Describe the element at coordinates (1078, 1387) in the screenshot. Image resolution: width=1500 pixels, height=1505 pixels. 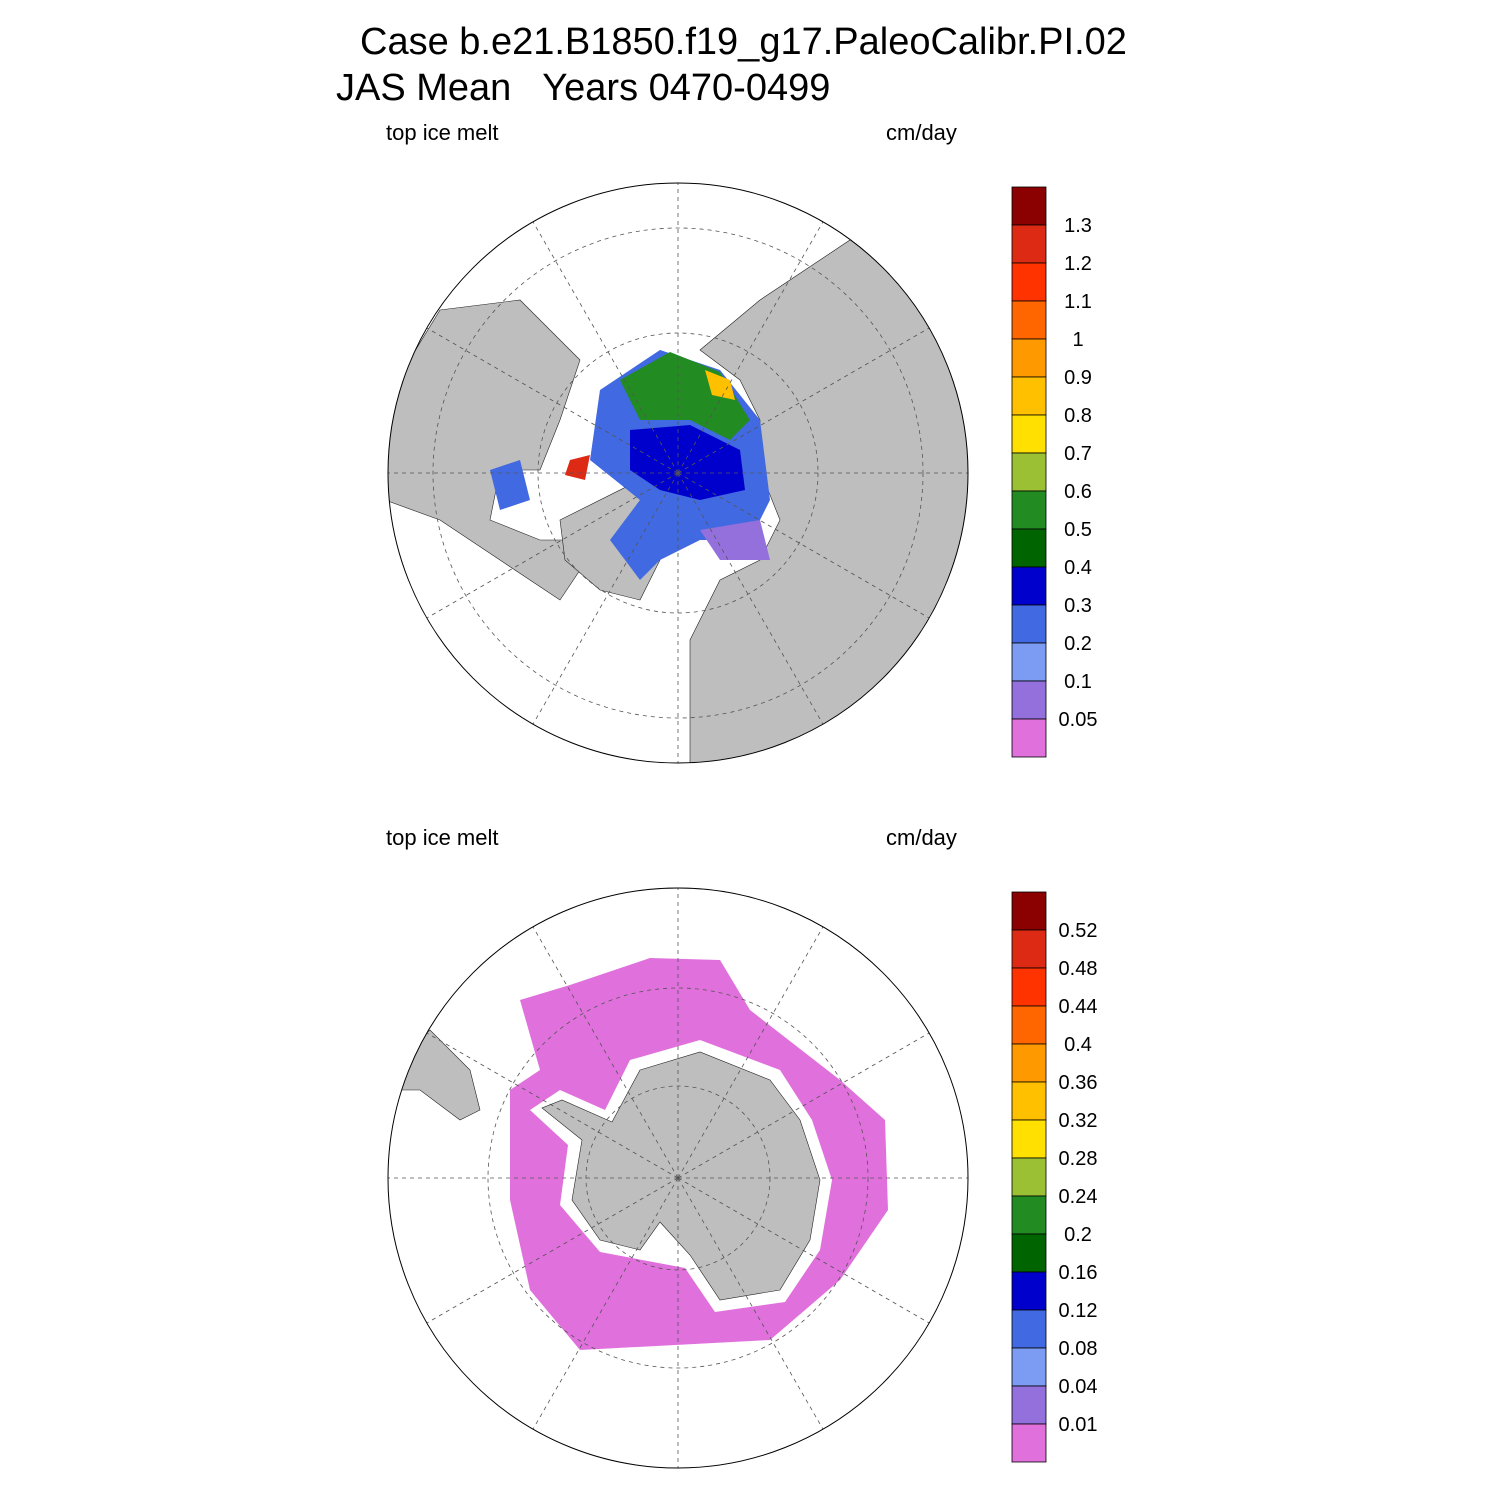
I see `colorbar-label: 0.04` at that location.